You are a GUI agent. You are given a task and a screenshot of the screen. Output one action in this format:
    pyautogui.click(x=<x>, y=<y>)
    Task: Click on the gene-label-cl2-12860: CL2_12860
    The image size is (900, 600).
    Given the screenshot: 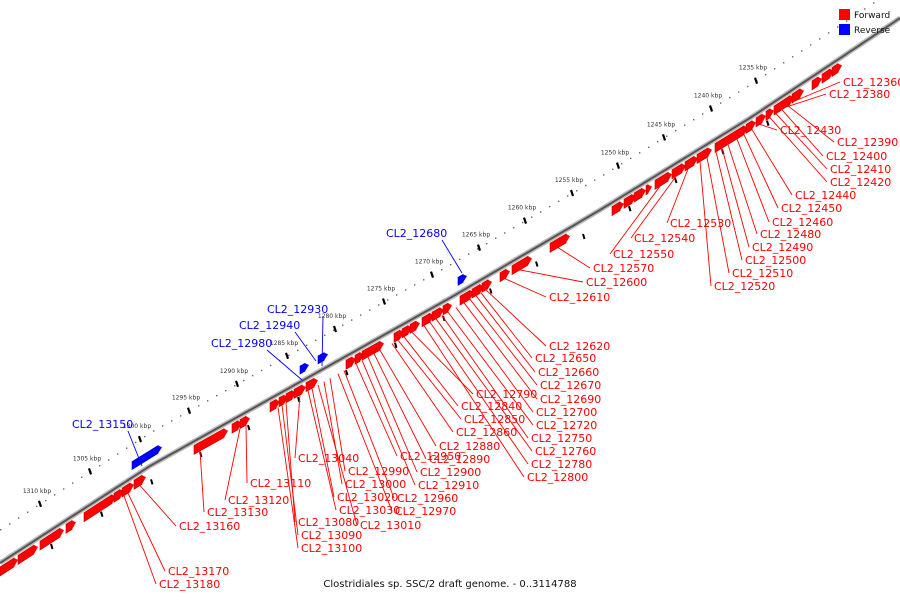 What is the action you would take?
    pyautogui.click(x=486, y=432)
    